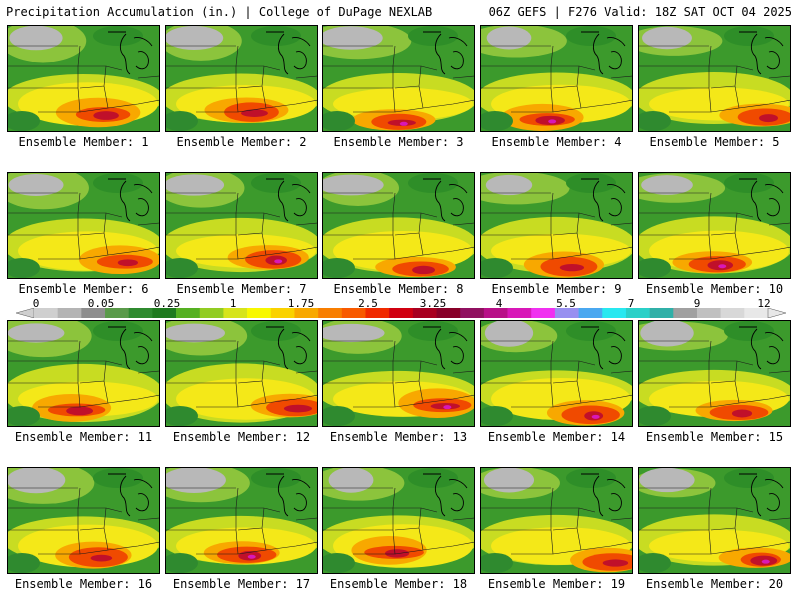 The height and width of the screenshot is (600, 800). Describe the element at coordinates (83, 289) in the screenshot. I see `ensemble-member-label: Ensemble Member: 6` at that location.